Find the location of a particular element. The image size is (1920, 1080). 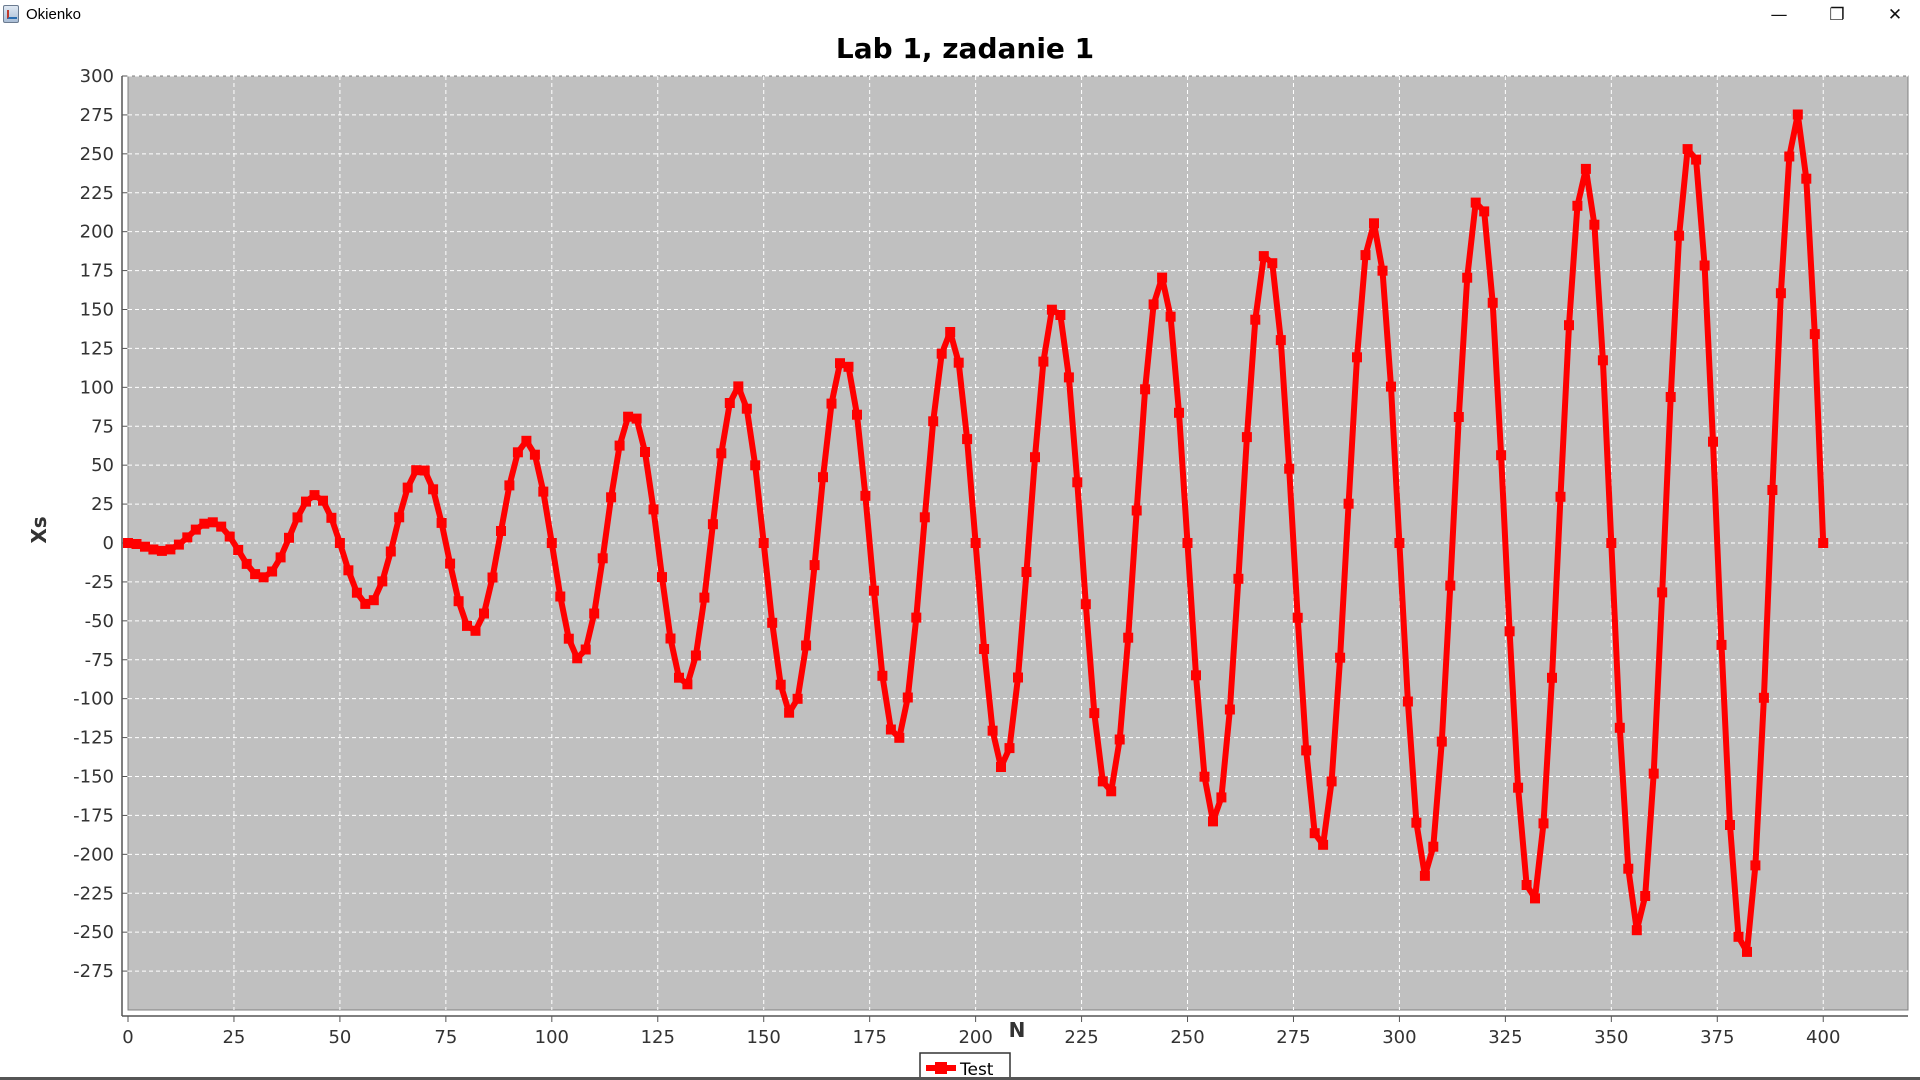

java-cup-icon is located at coordinates (11, 14).